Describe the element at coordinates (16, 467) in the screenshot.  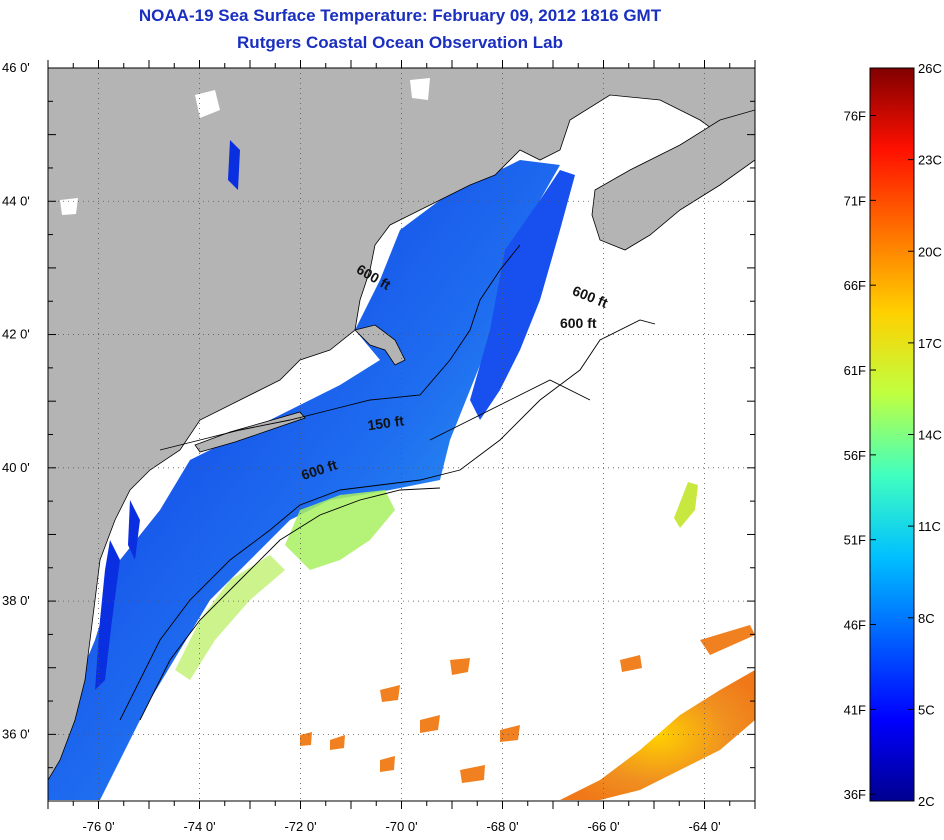
I see `lat-tick-label: 40 0'` at that location.